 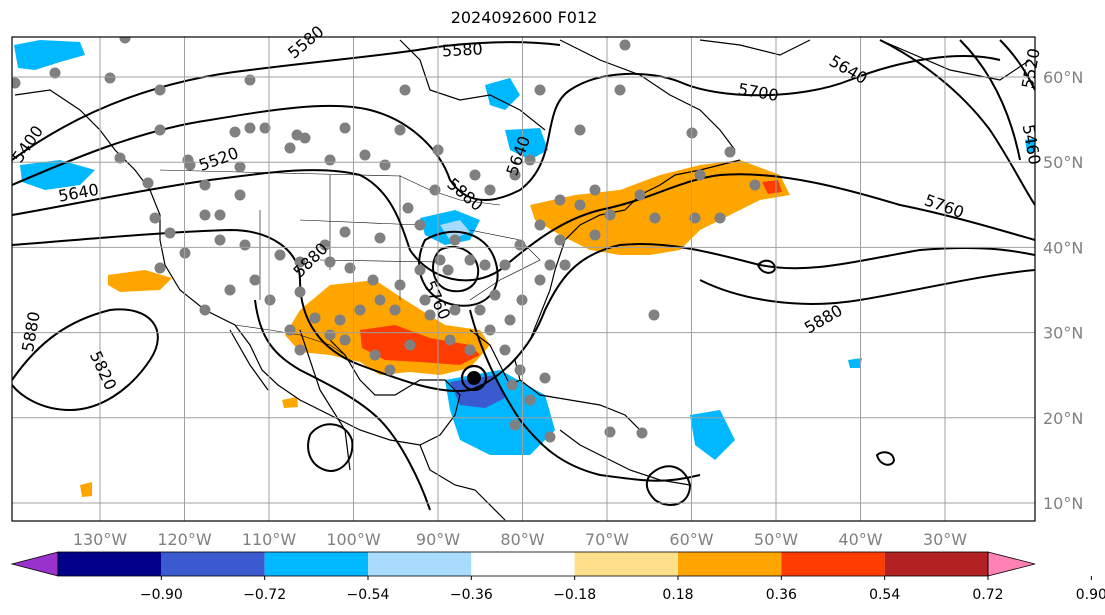 What do you see at coordinates (524, 17) in the screenshot?
I see `map-title: 2024092600 F012` at bounding box center [524, 17].